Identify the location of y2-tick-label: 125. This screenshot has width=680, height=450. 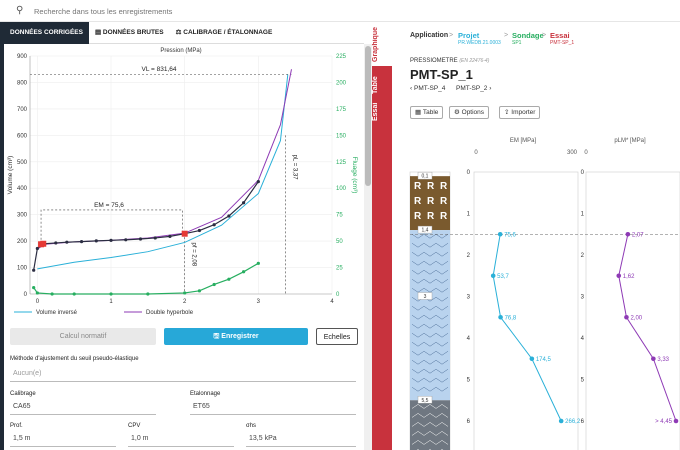
(341, 163).